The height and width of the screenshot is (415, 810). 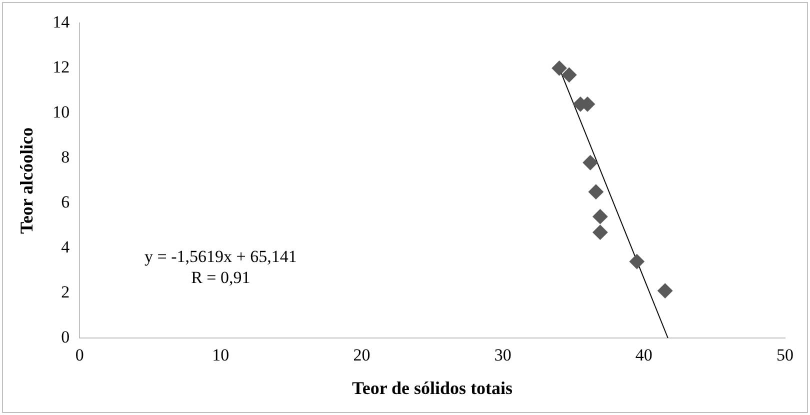 What do you see at coordinates (61, 22) in the screenshot?
I see `y-tick-label: 14` at bounding box center [61, 22].